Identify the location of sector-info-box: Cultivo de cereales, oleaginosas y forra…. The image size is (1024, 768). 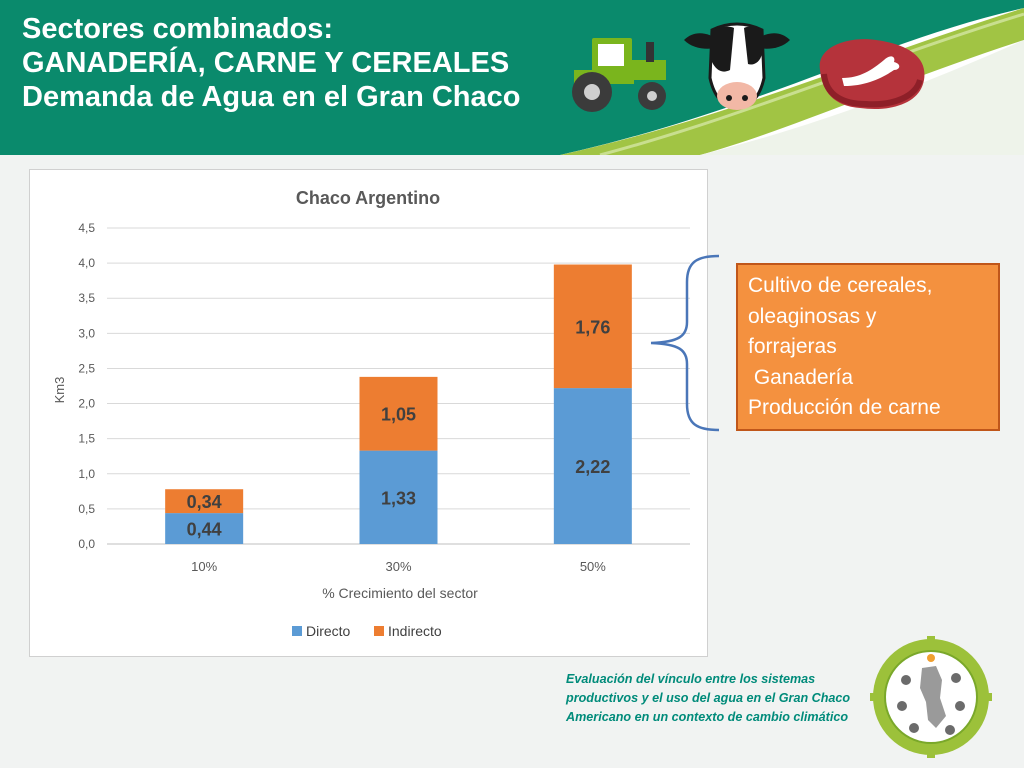
(868, 347).